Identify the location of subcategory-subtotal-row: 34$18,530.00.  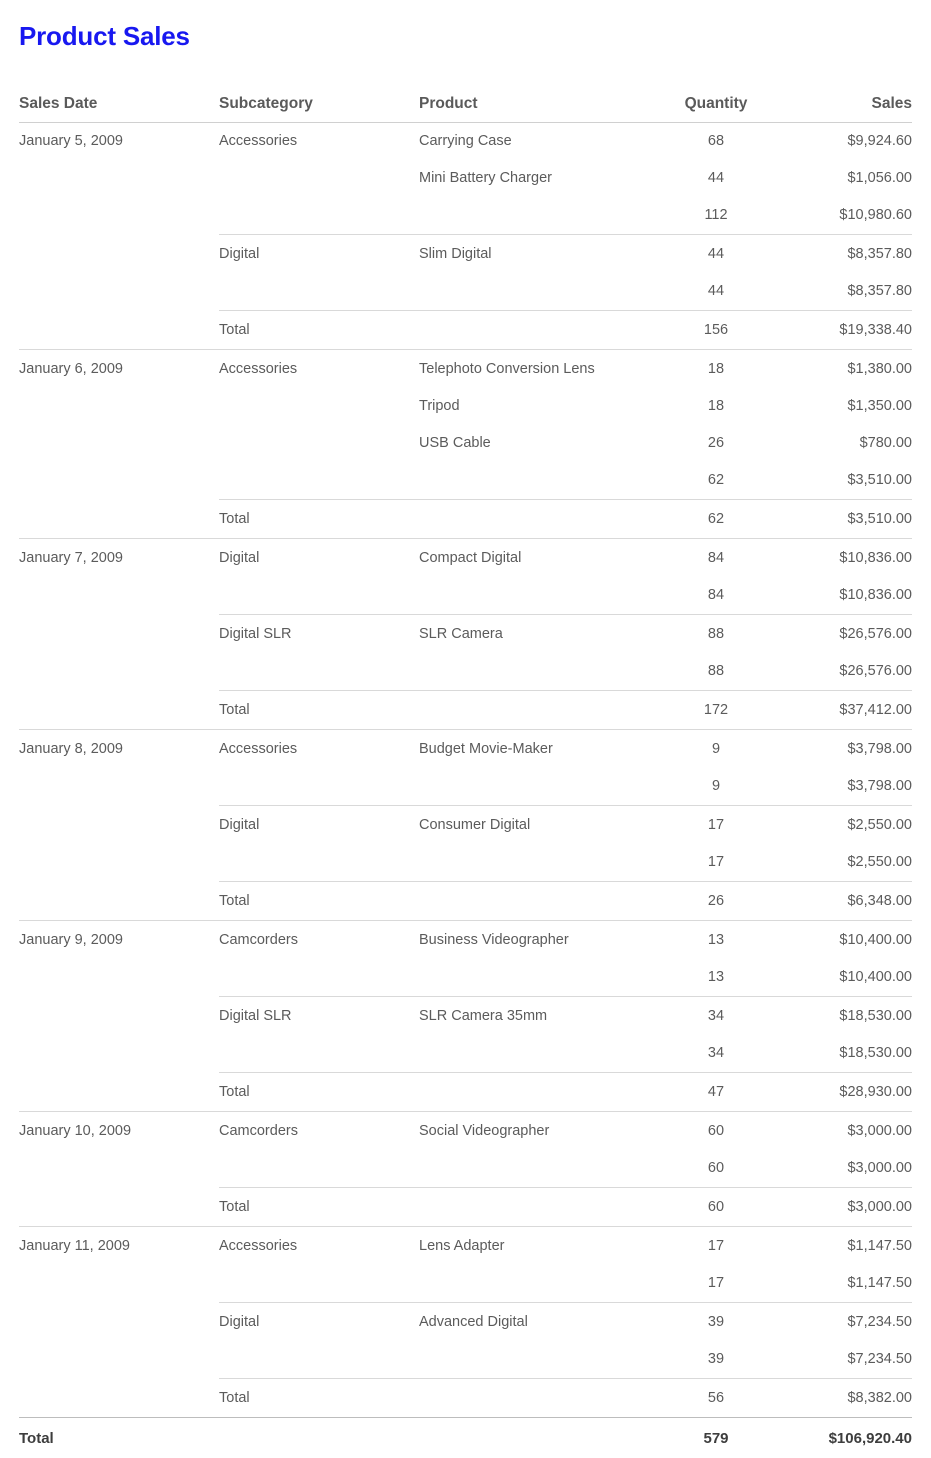
(465, 1054).